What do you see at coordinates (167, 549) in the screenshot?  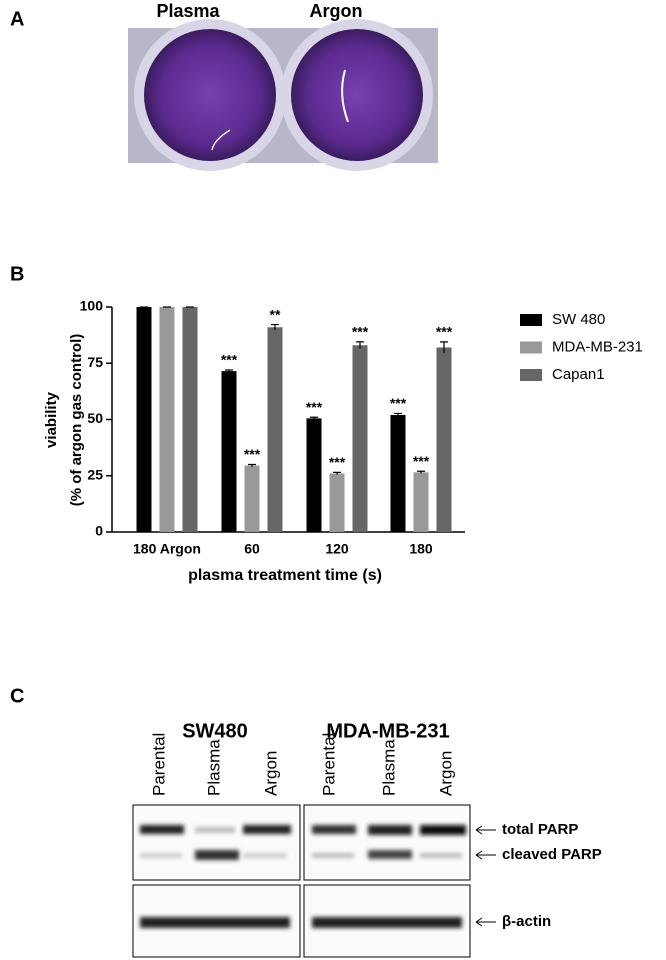 I see `x-tick-label: 180 Argon` at bounding box center [167, 549].